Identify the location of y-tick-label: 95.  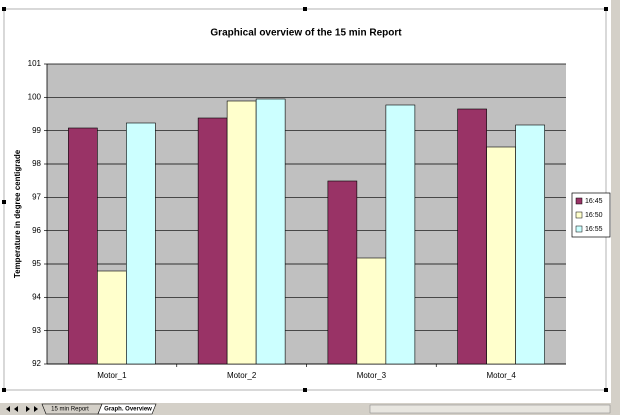
(36, 263).